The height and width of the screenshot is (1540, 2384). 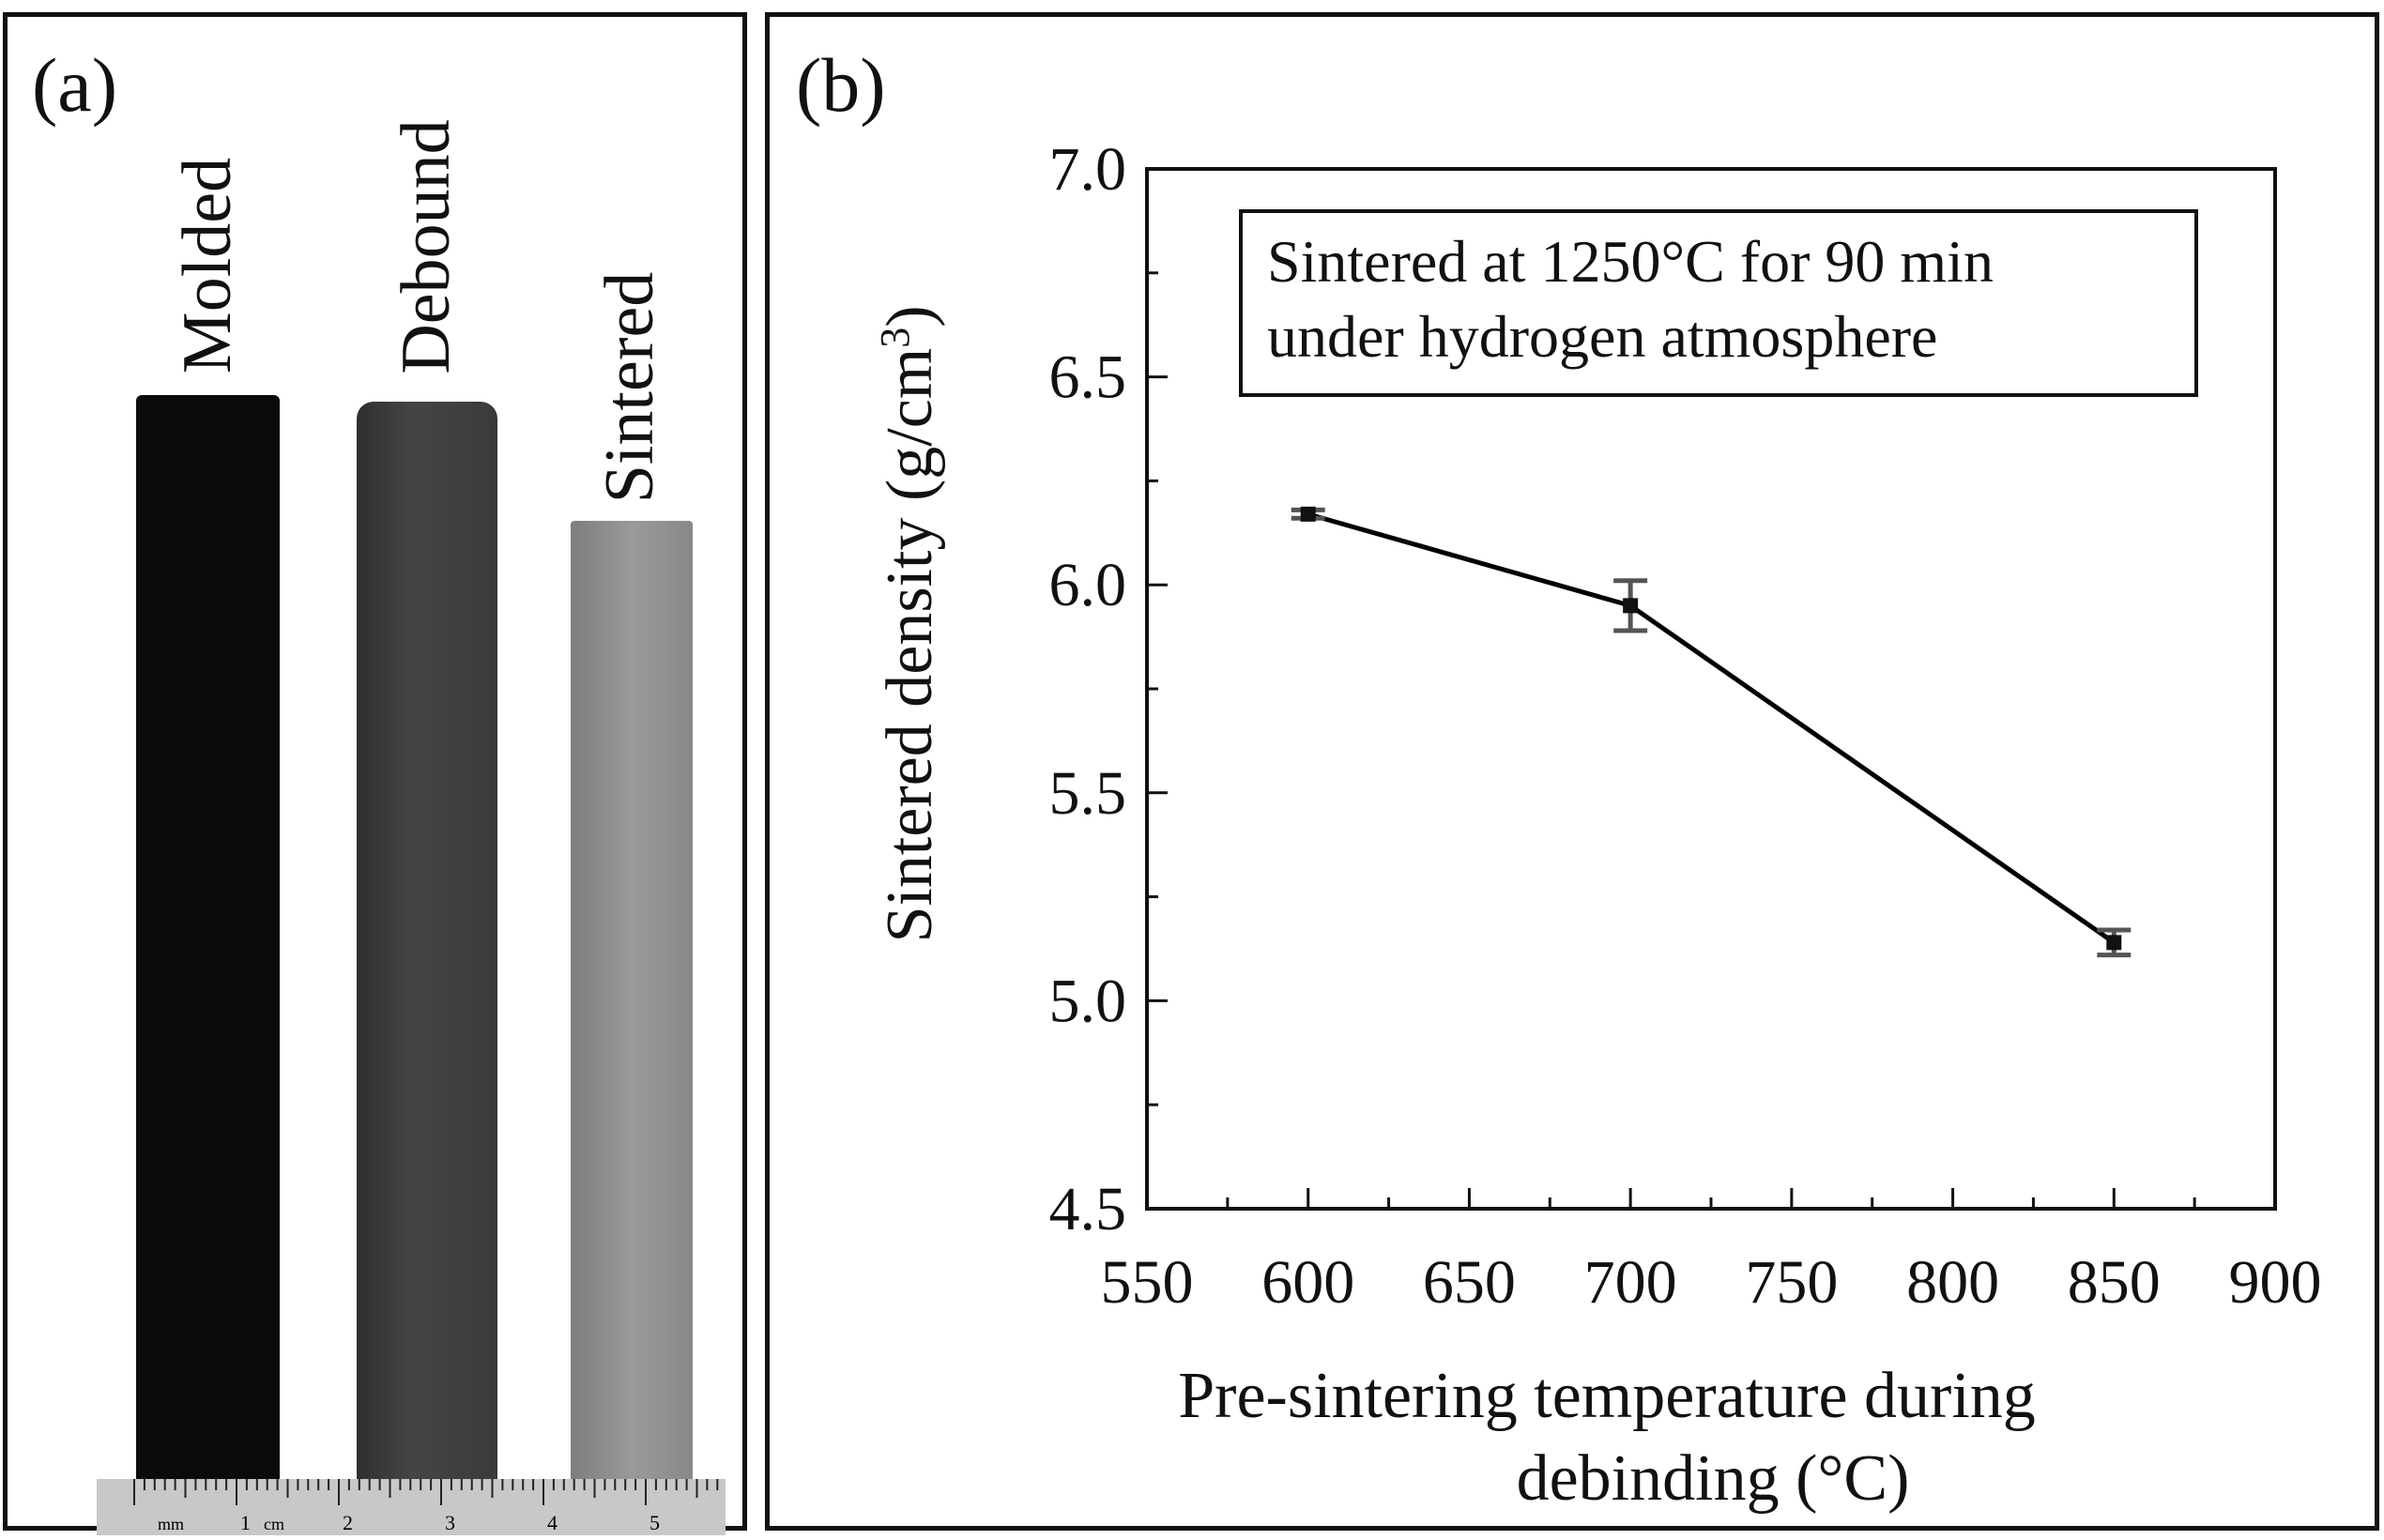 I want to click on ruler-unit-mm: mm, so click(x=171, y=1524).